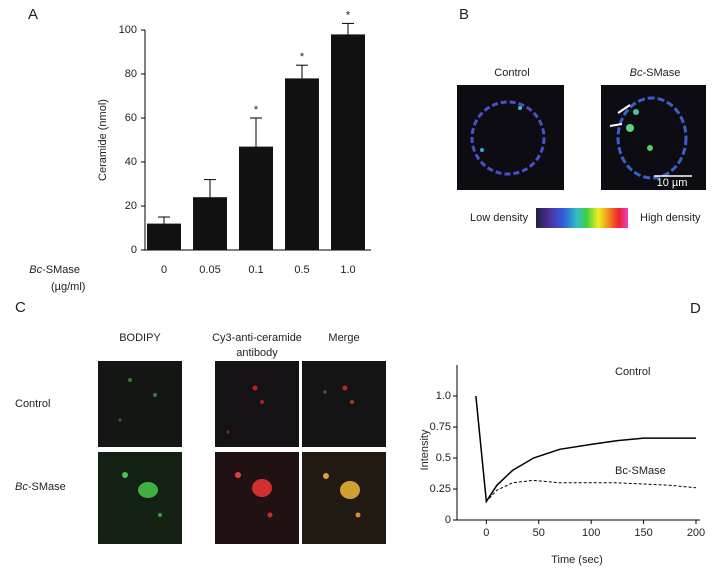 The height and width of the screenshot is (573, 712). Describe the element at coordinates (464, 14) in the screenshot. I see `panel-letter: B` at that location.